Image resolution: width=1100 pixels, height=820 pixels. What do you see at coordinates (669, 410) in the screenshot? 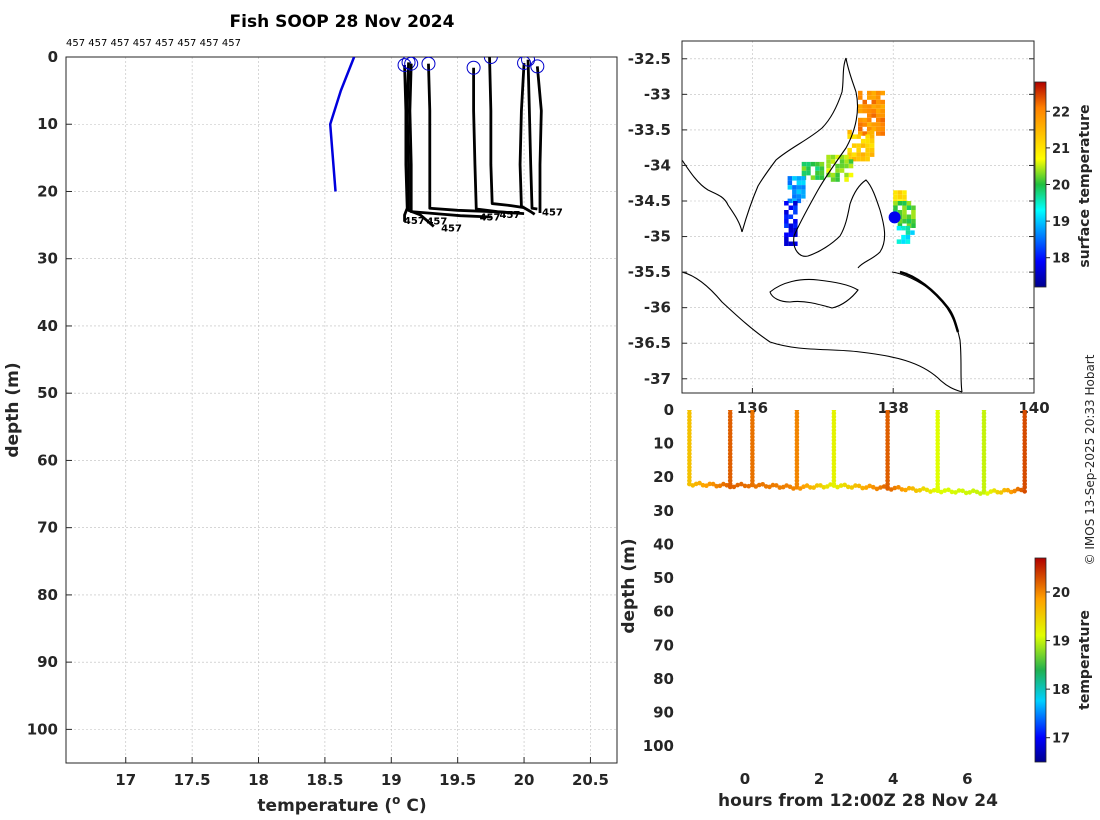
I see `section-y-tick-label: 0` at bounding box center [669, 410].